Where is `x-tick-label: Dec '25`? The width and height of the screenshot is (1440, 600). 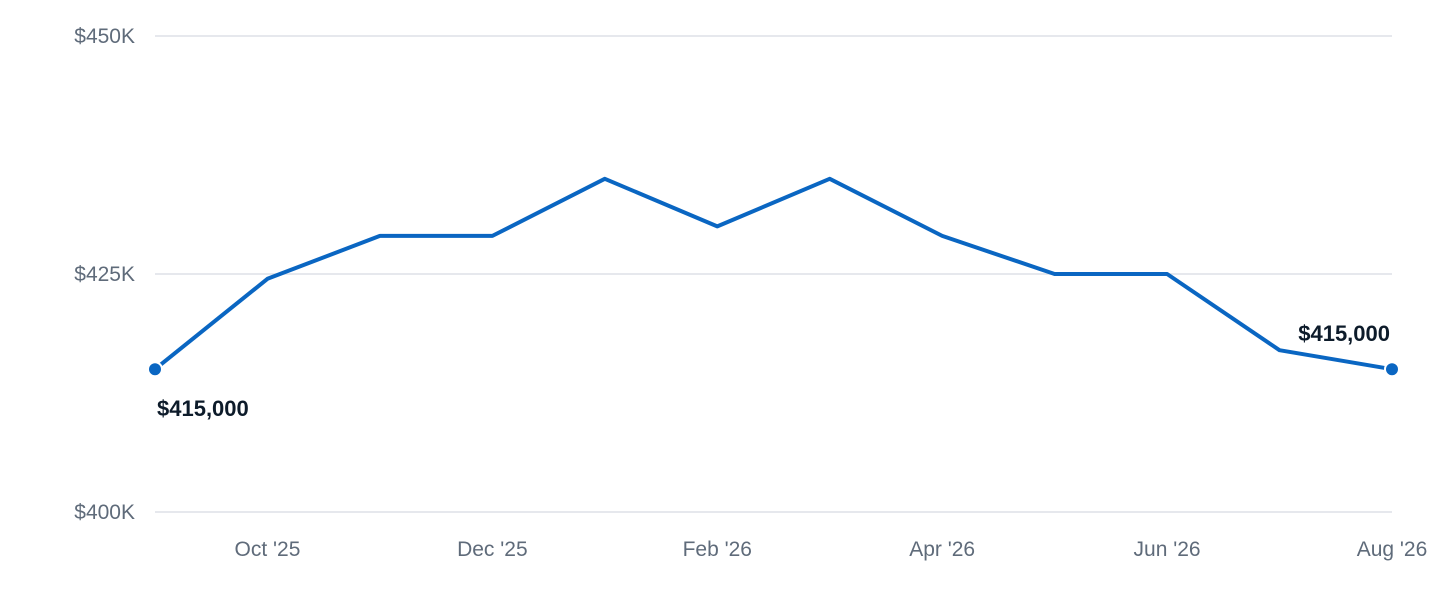 x-tick-label: Dec '25 is located at coordinates (492, 549).